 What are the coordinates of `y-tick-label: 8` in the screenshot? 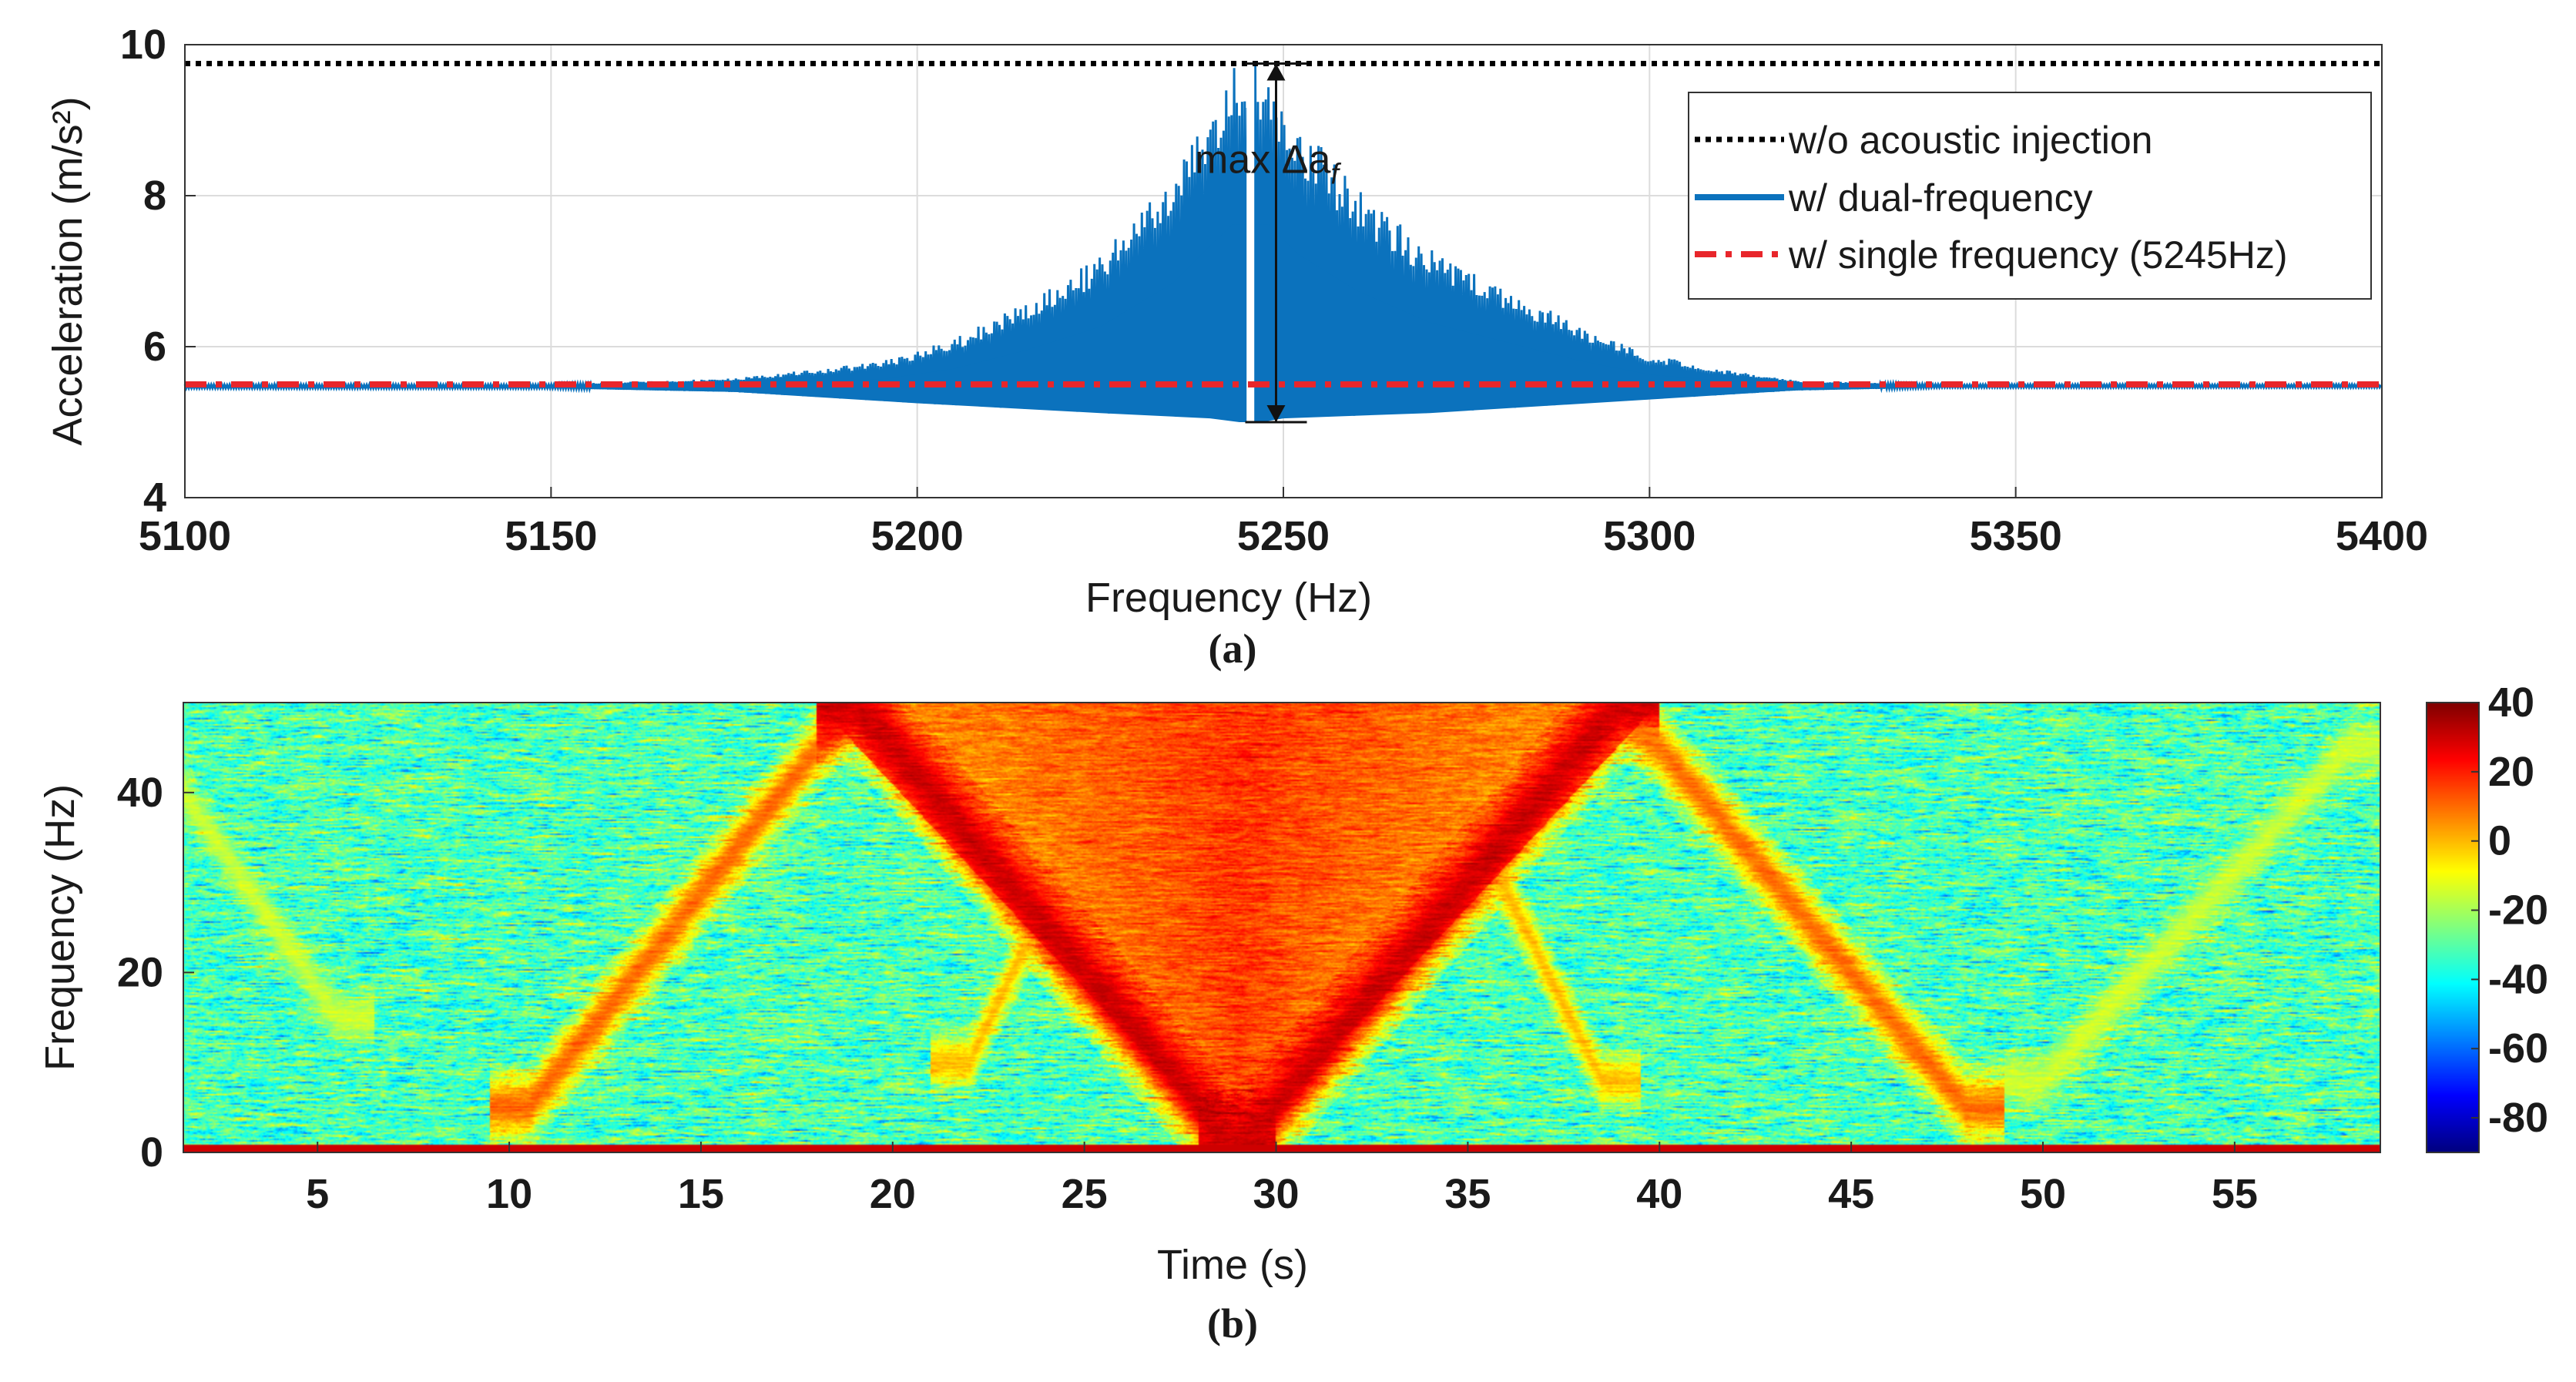 It's located at (154, 196).